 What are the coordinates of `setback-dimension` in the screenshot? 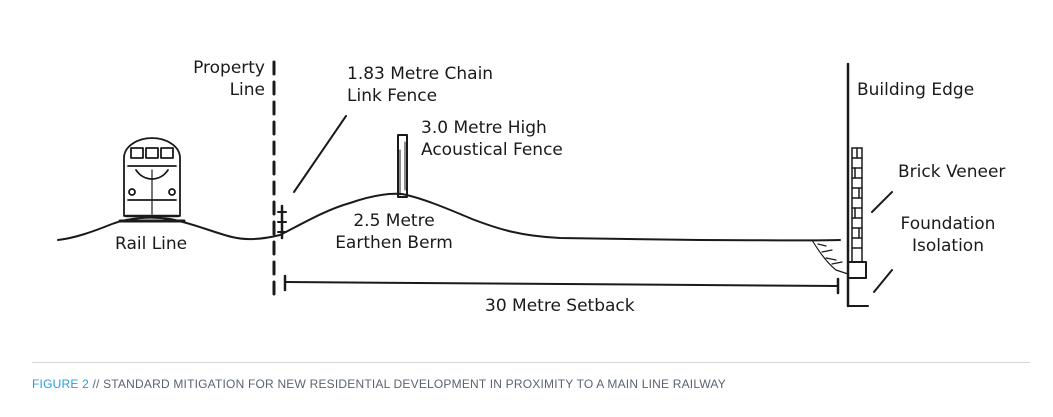 It's located at (561, 284).